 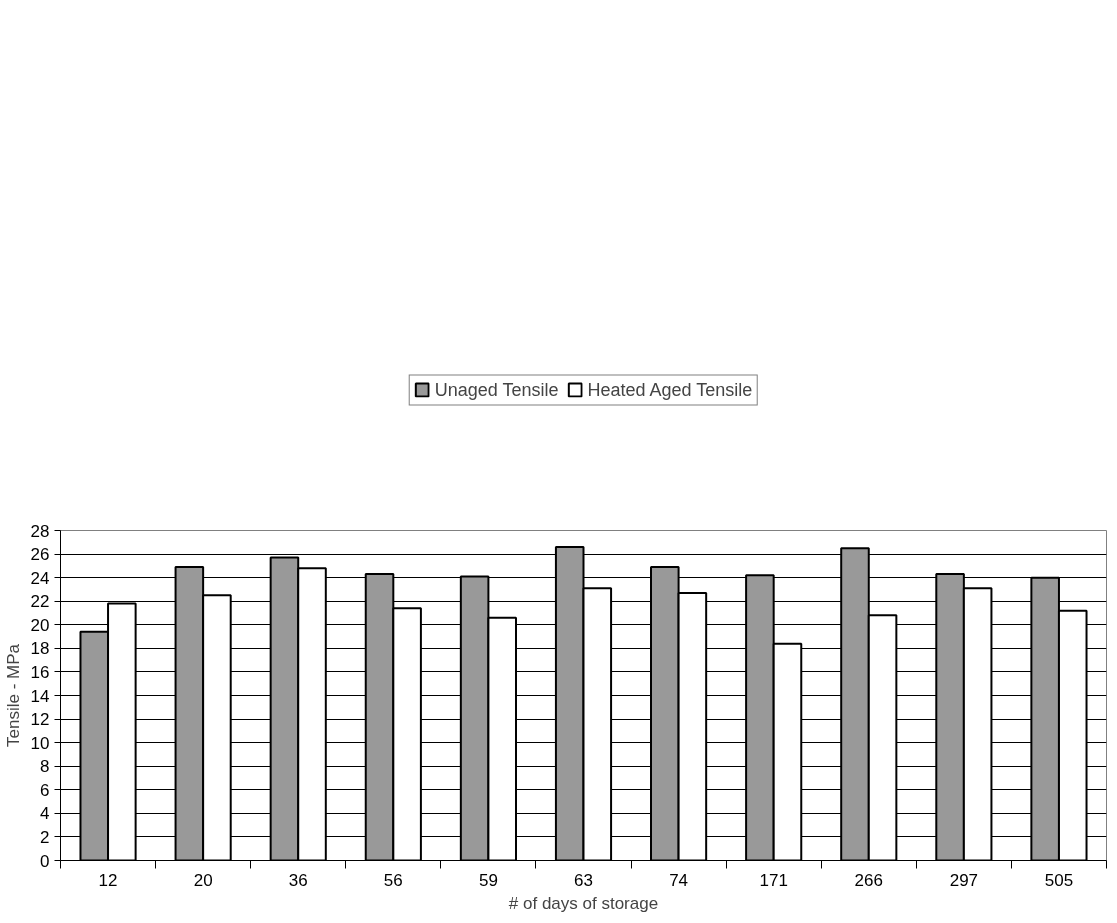 What do you see at coordinates (108, 880) in the screenshot?
I see `x-tick-label: 12` at bounding box center [108, 880].